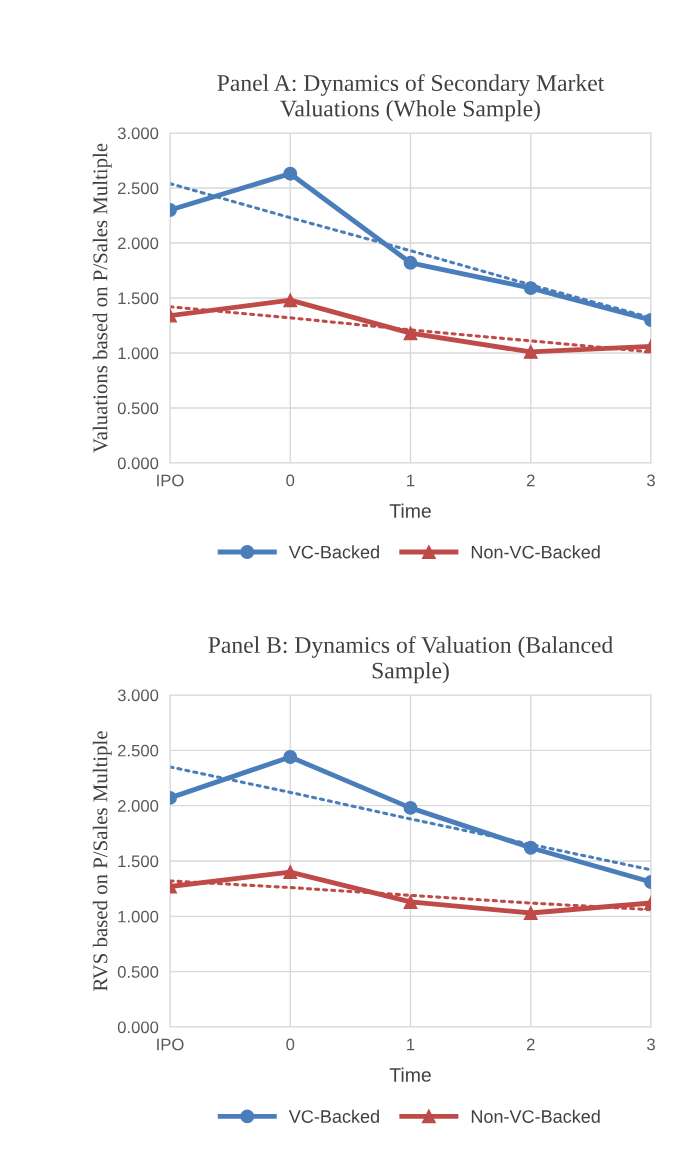  Describe the element at coordinates (411, 98) in the screenshot. I see `chart-title: Panel A: Dynamics of Secondary Market Valuations (Whole Sample)` at that location.